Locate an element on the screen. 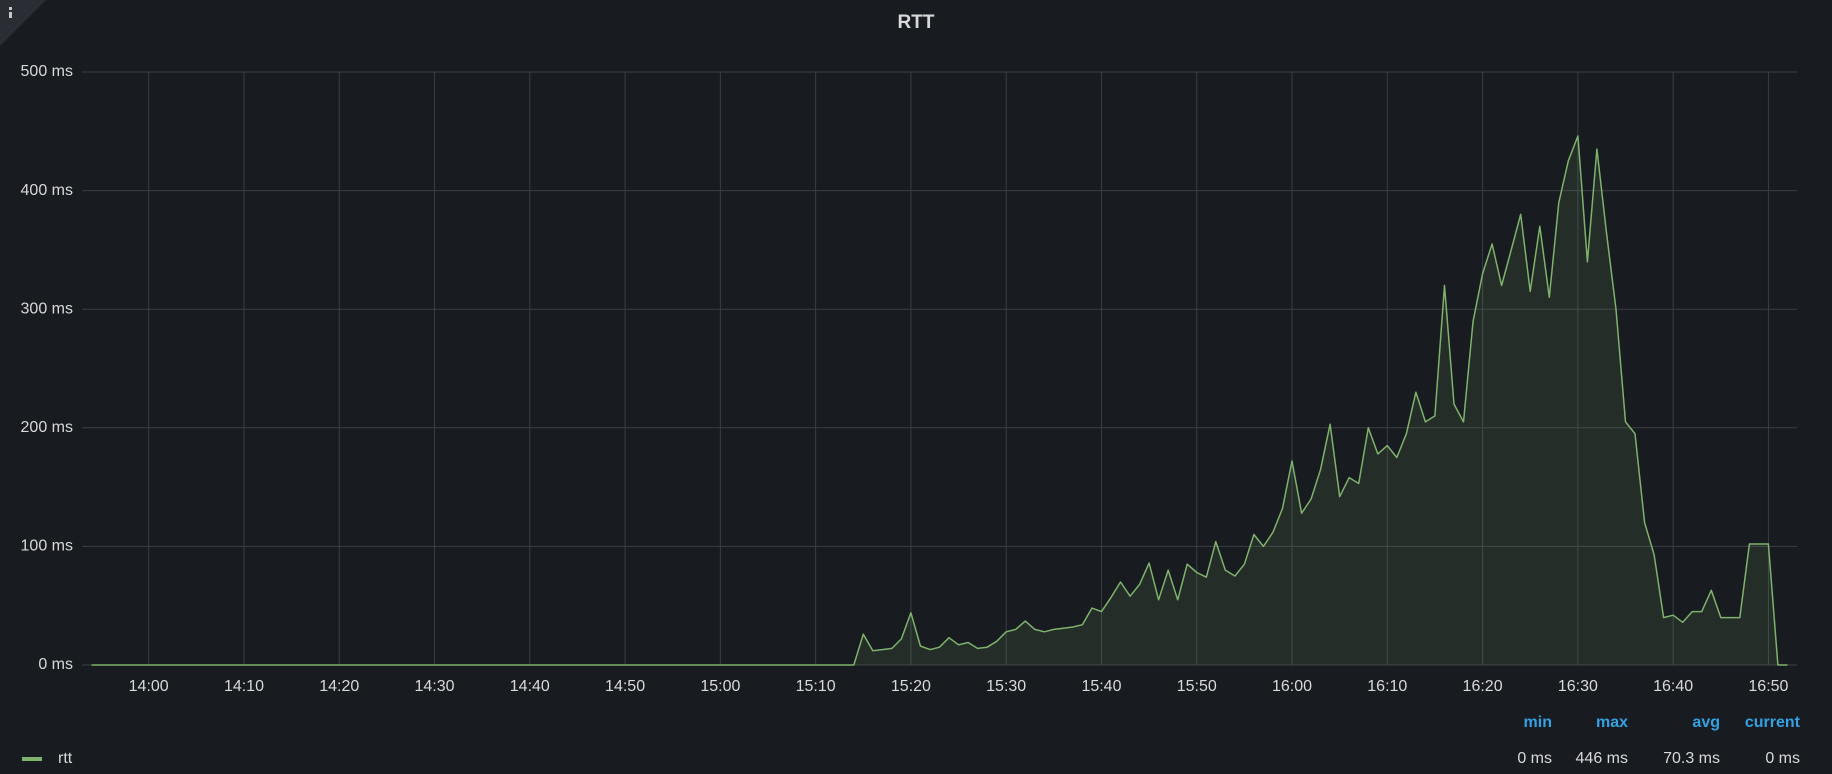 Image resolution: width=1832 pixels, height=774 pixels. legend-stat-value: 446 ms is located at coordinates (1602, 758).